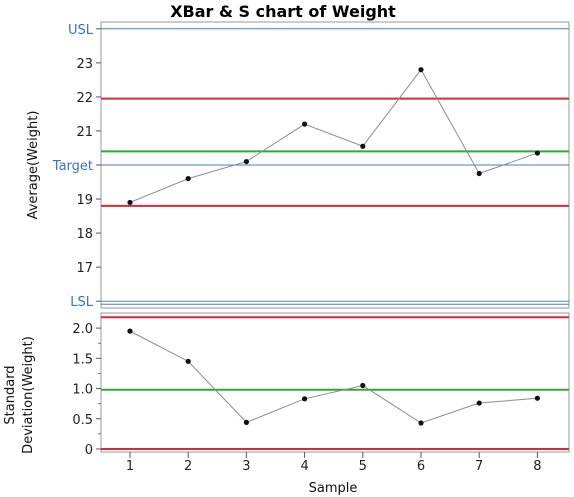  Describe the element at coordinates (479, 466) in the screenshot. I see `x-tick-label: 7` at that location.